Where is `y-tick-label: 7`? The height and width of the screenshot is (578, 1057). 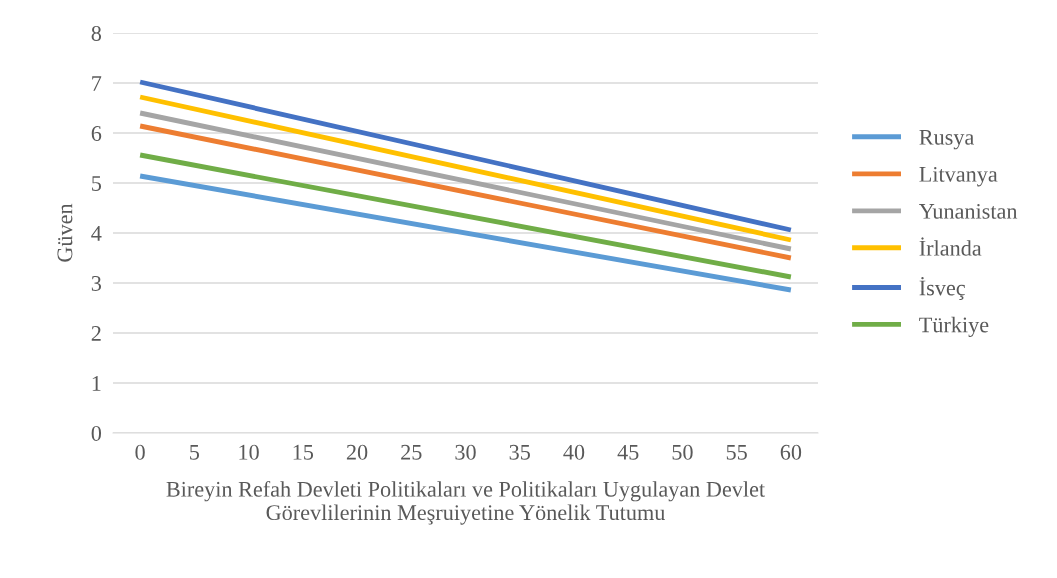
y-tick-label: 7 is located at coordinates (97, 83).